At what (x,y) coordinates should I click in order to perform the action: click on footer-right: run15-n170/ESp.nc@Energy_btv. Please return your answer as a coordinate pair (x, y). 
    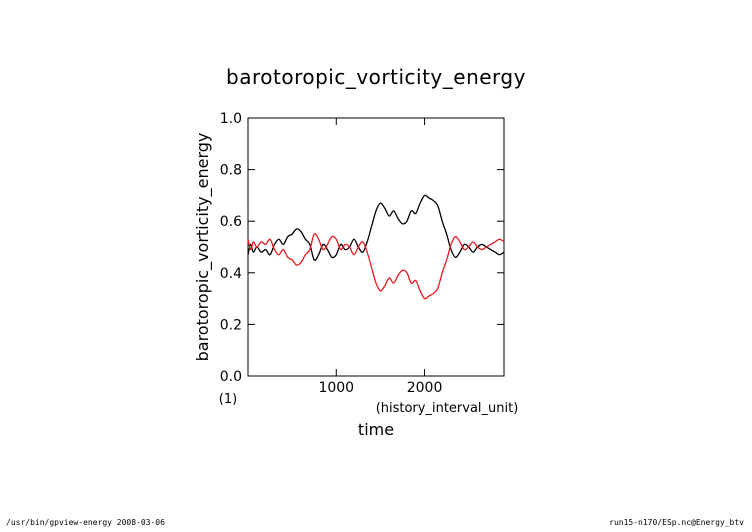
    Looking at the image, I should click on (676, 522).